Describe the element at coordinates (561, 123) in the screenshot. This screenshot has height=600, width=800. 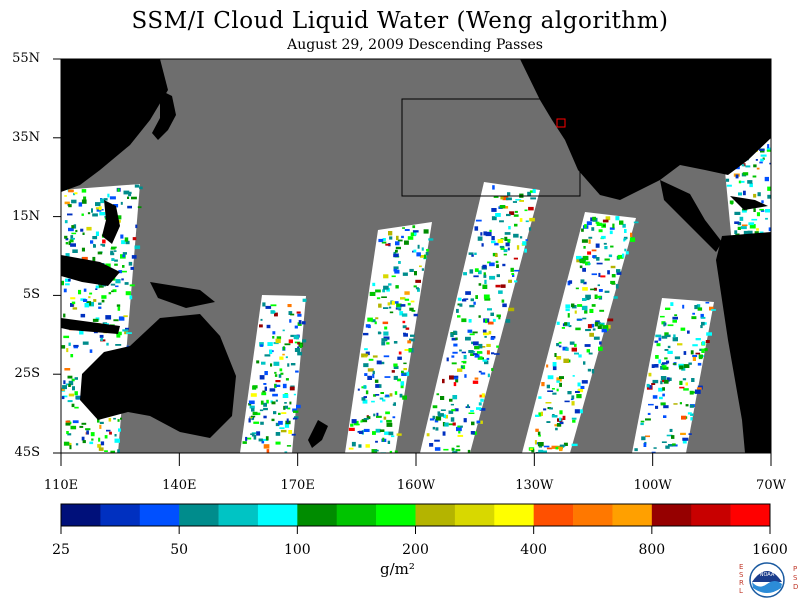
I see `location-marker` at that location.